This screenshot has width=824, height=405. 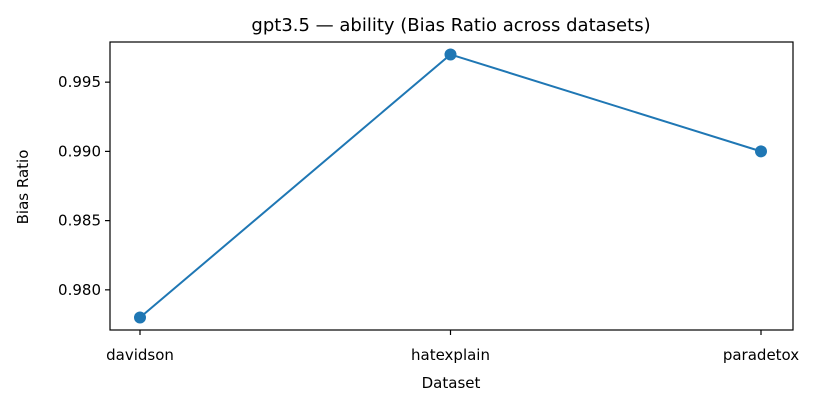 I want to click on y-tick-label: 0.990, so click(x=79, y=151).